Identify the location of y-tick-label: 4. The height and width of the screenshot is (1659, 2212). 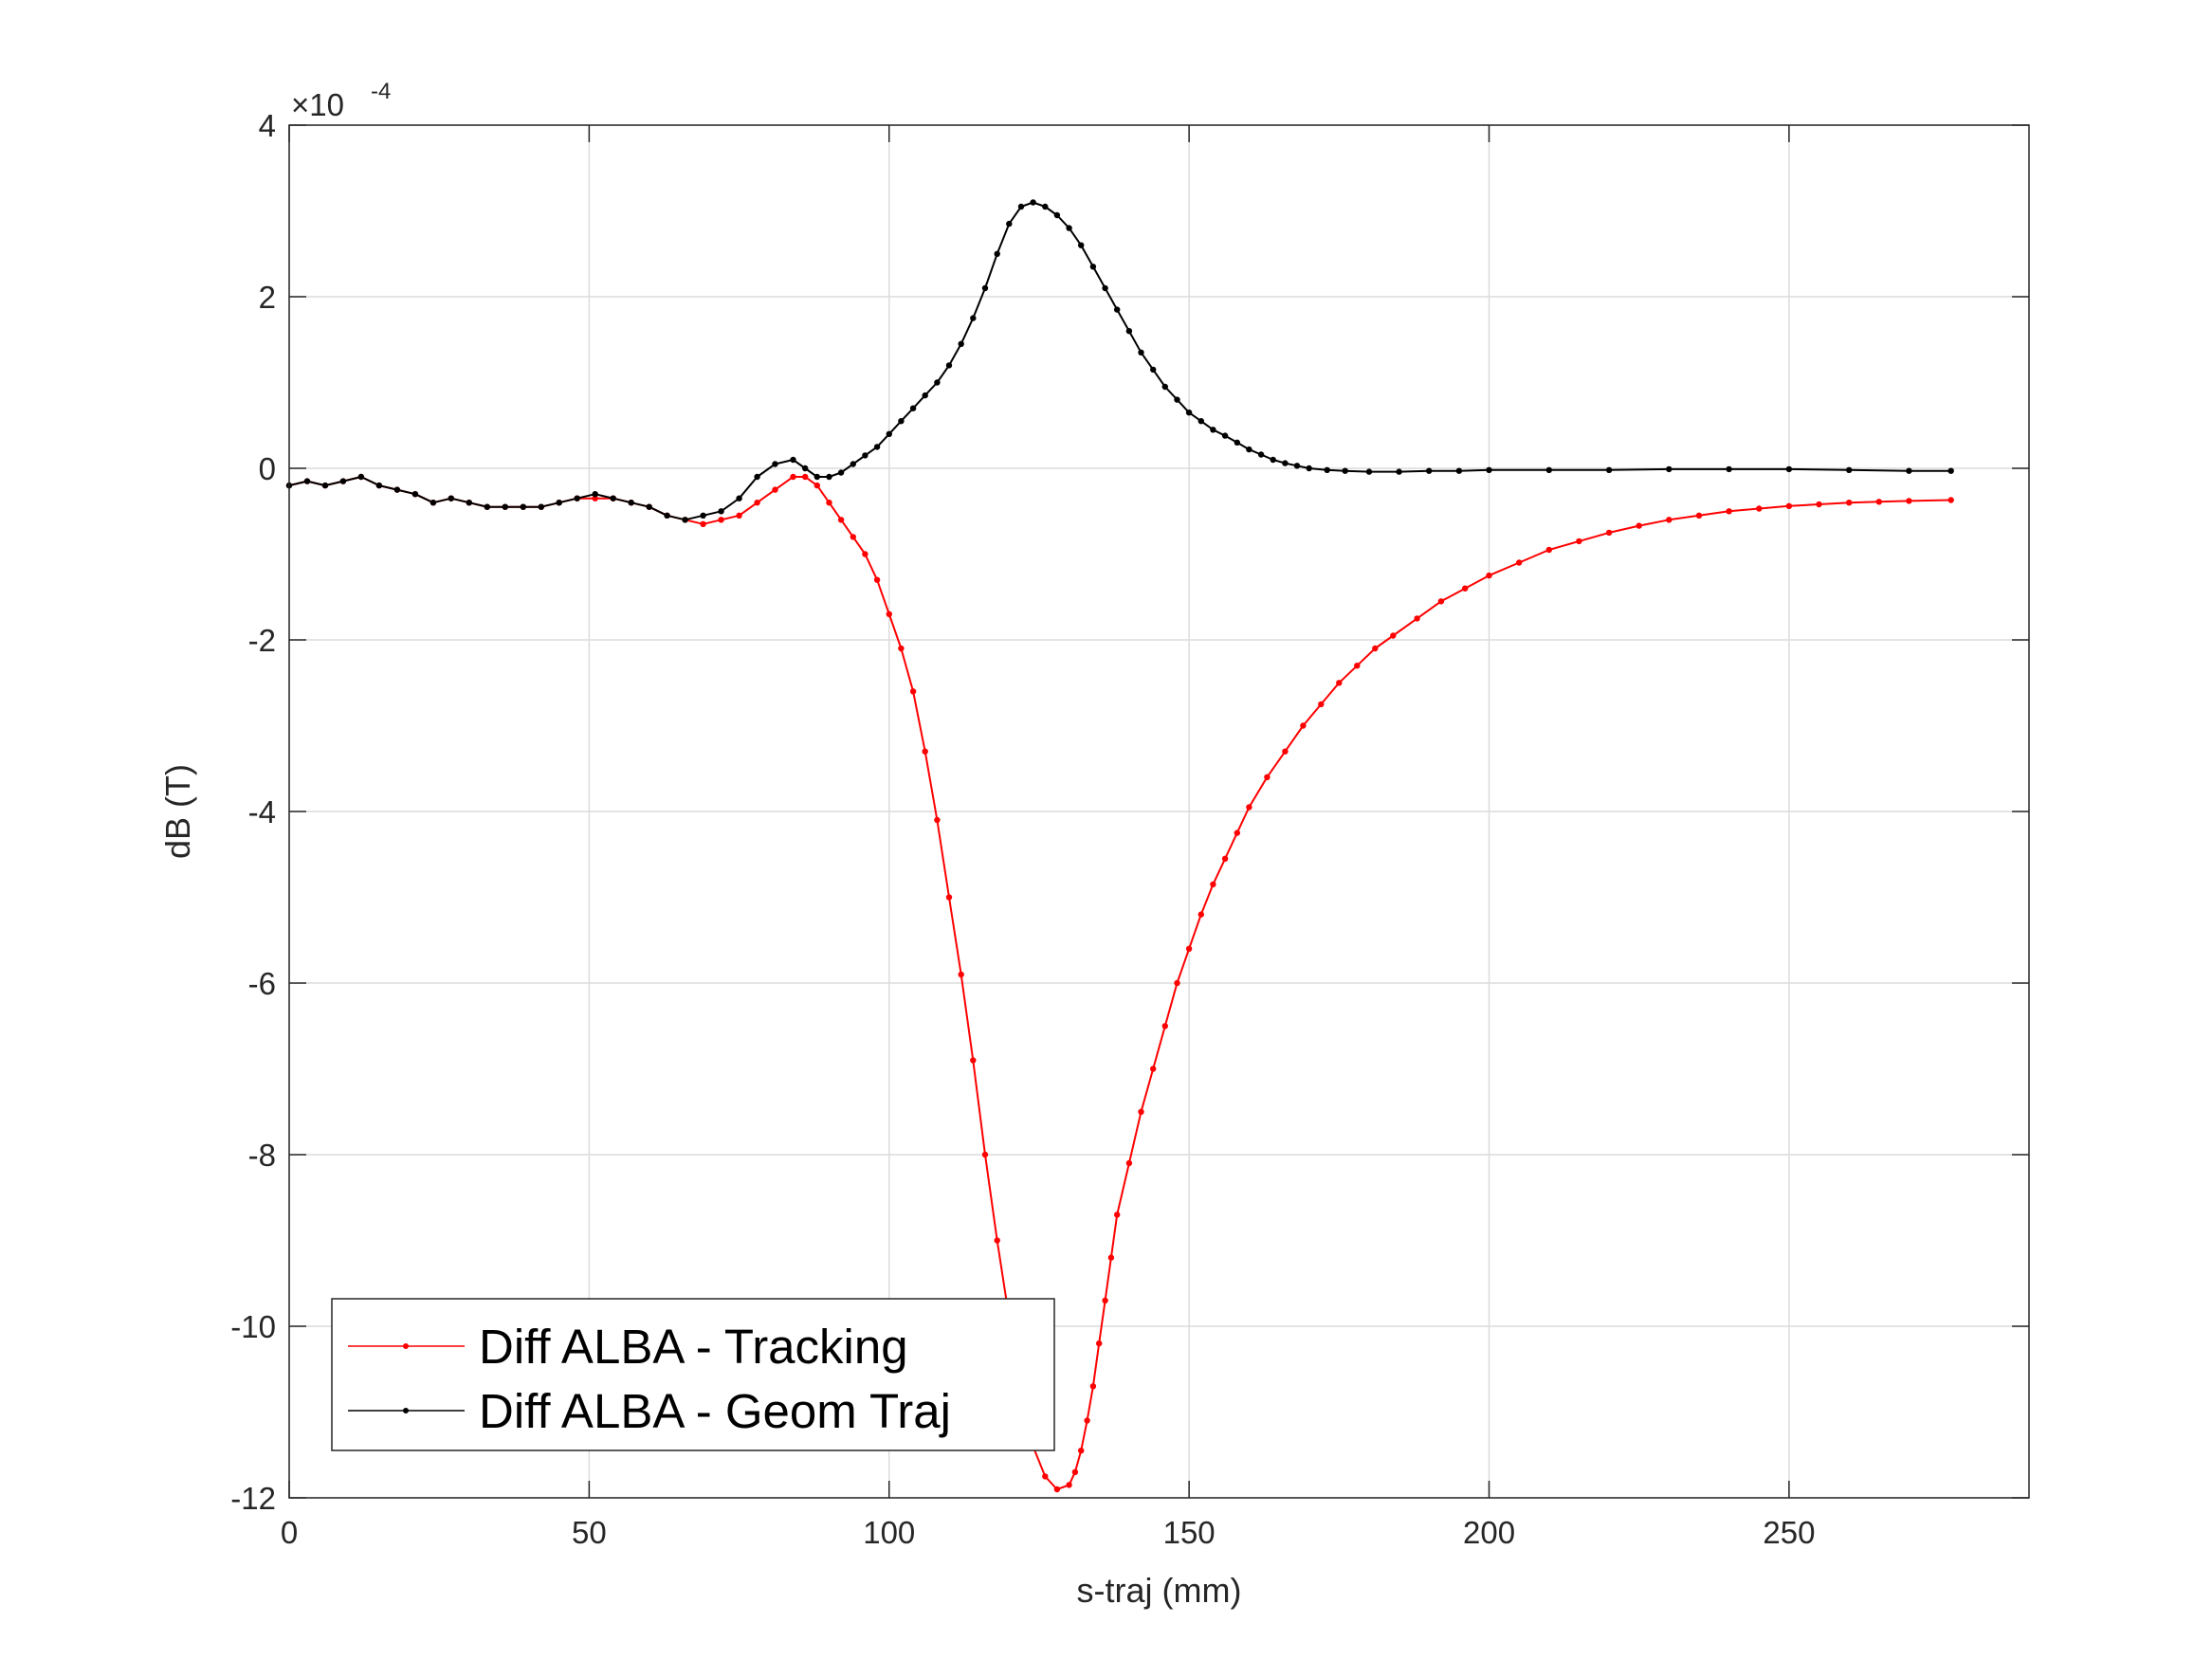
(267, 125).